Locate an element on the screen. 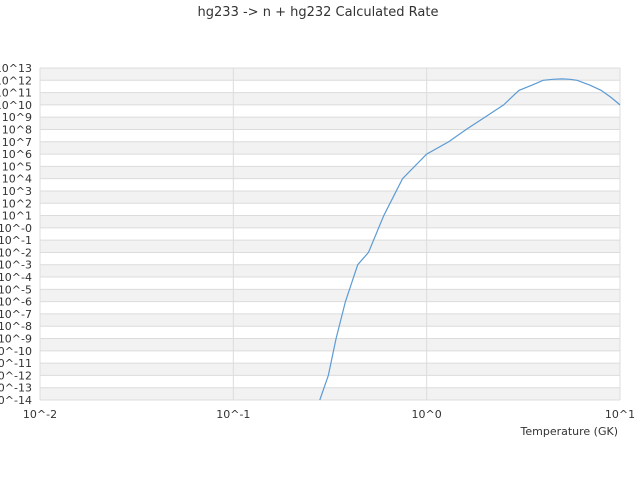  y-tick-label: 10^5 is located at coordinates (17, 166).